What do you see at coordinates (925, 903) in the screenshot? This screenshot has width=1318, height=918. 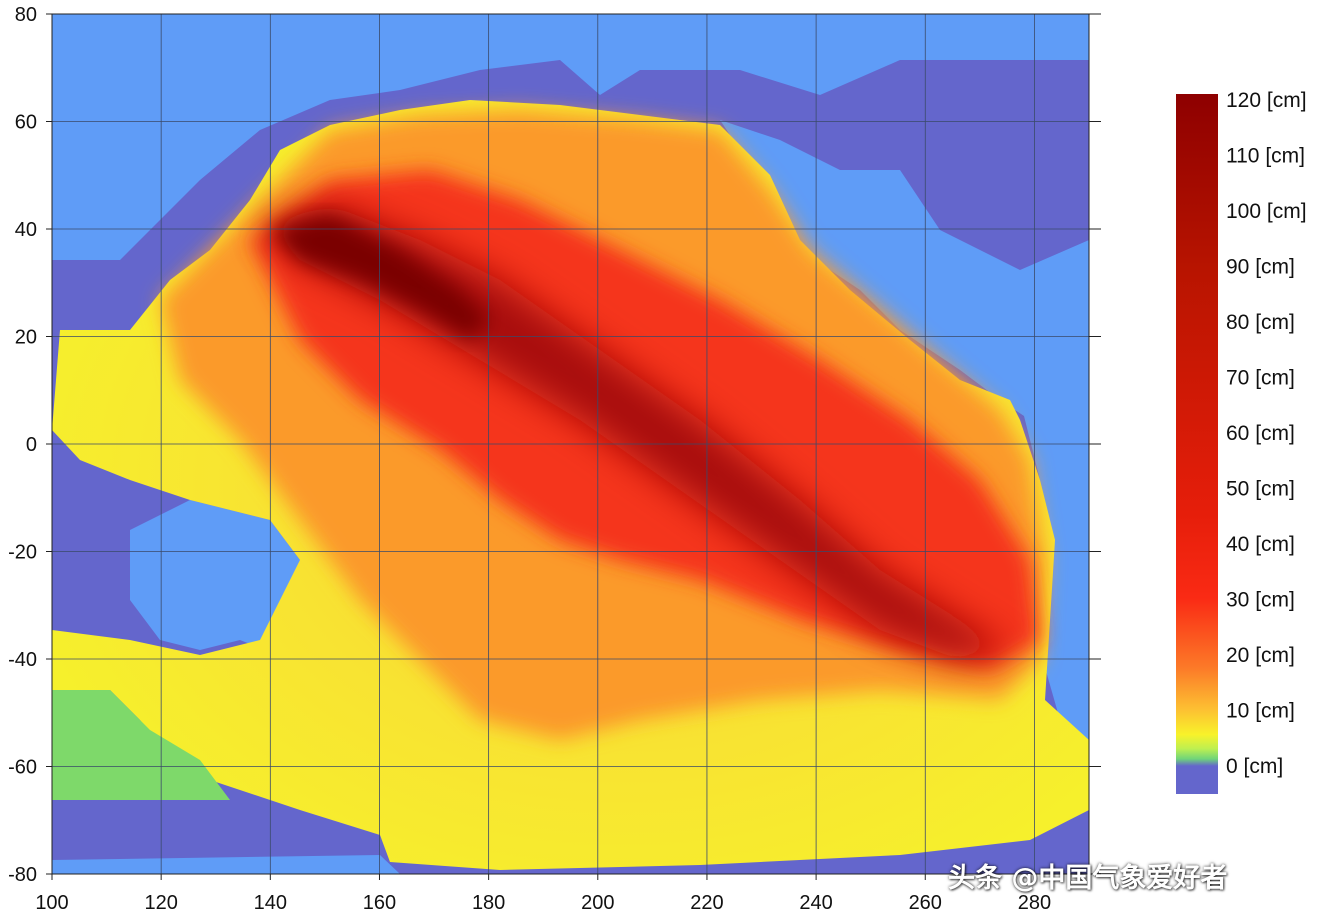 I see `x-tick-label: 260` at bounding box center [925, 903].